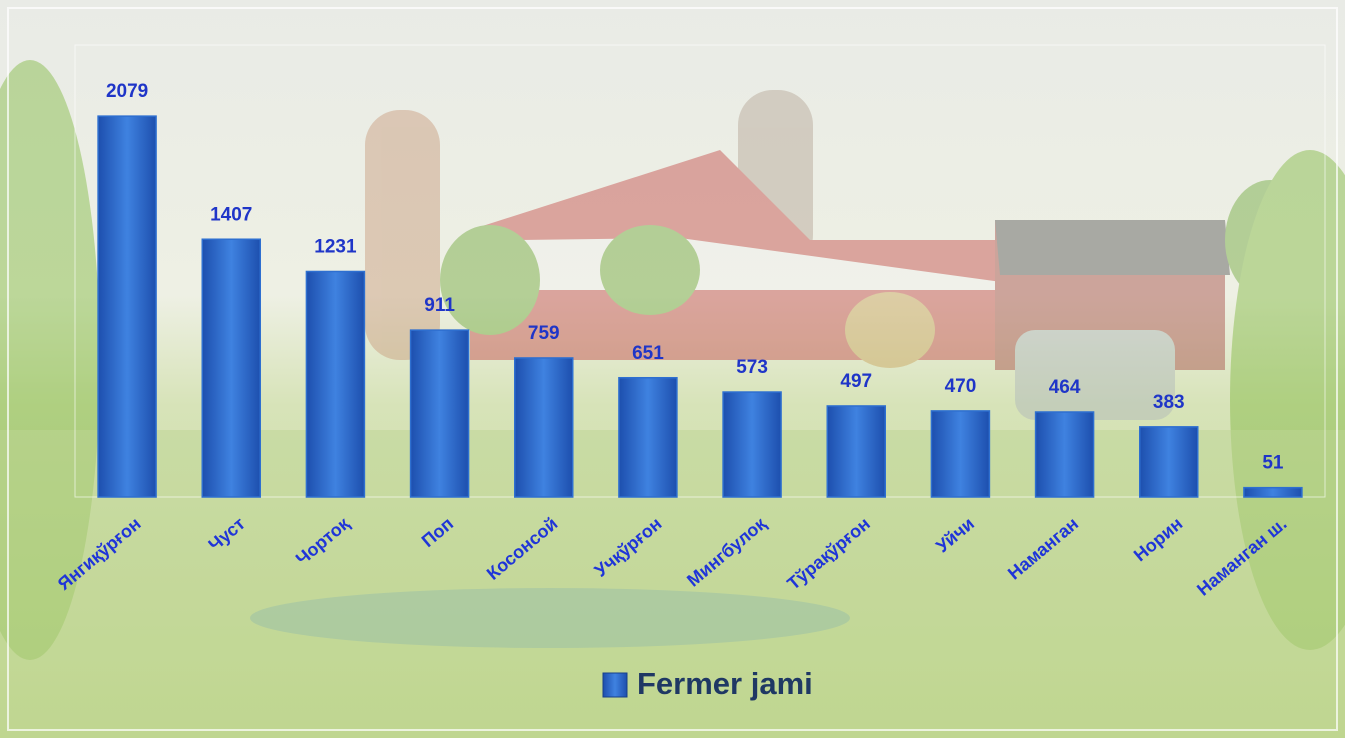 The image size is (1345, 738). Describe the element at coordinates (1065, 387) in the screenshot. I see `value-label: 464` at that location.